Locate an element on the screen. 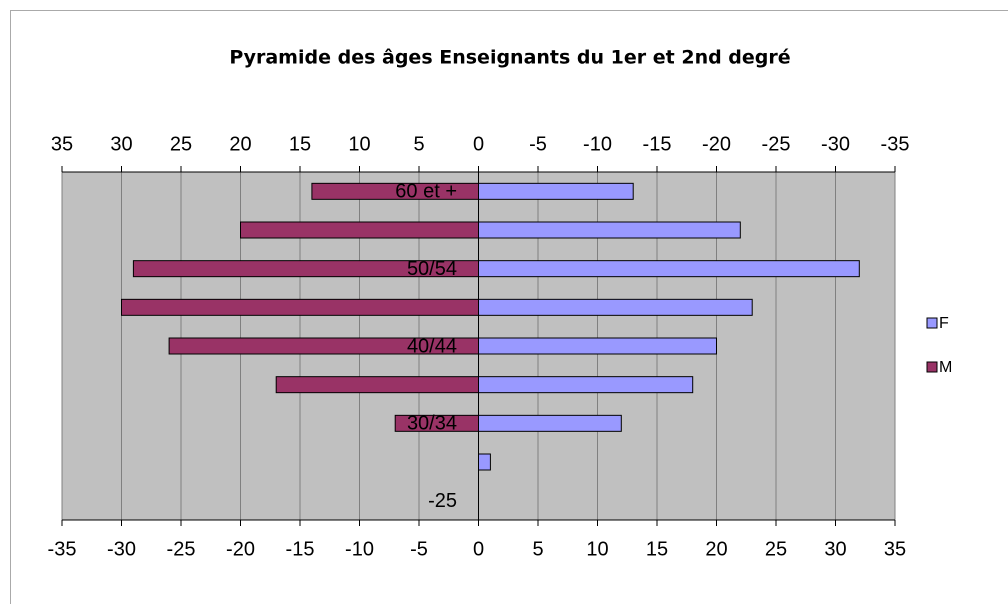  x-tick-label: 0 is located at coordinates (478, 549).